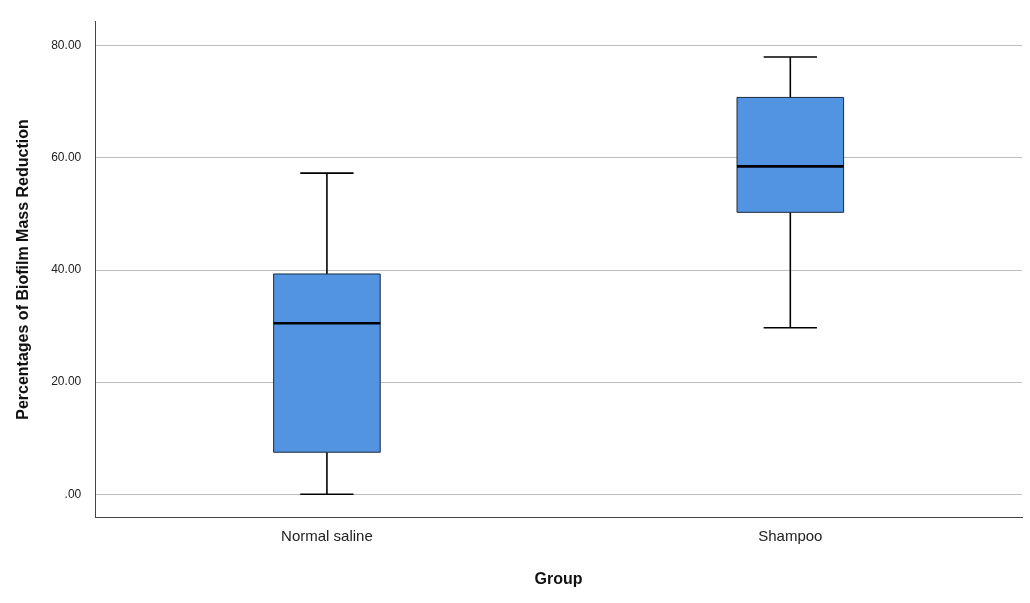  Describe the element at coordinates (66, 45) in the screenshot. I see `y-tick-label: 80.00` at that location.